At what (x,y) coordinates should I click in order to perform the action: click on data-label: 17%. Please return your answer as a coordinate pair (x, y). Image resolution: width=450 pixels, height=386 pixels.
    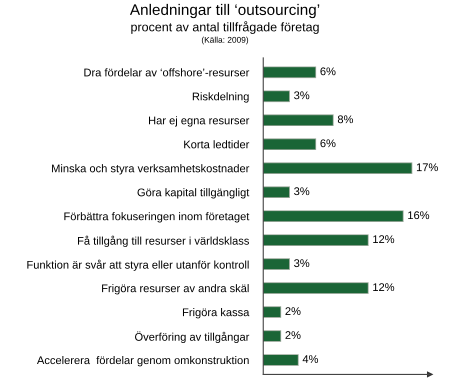
    Looking at the image, I should click on (427, 167).